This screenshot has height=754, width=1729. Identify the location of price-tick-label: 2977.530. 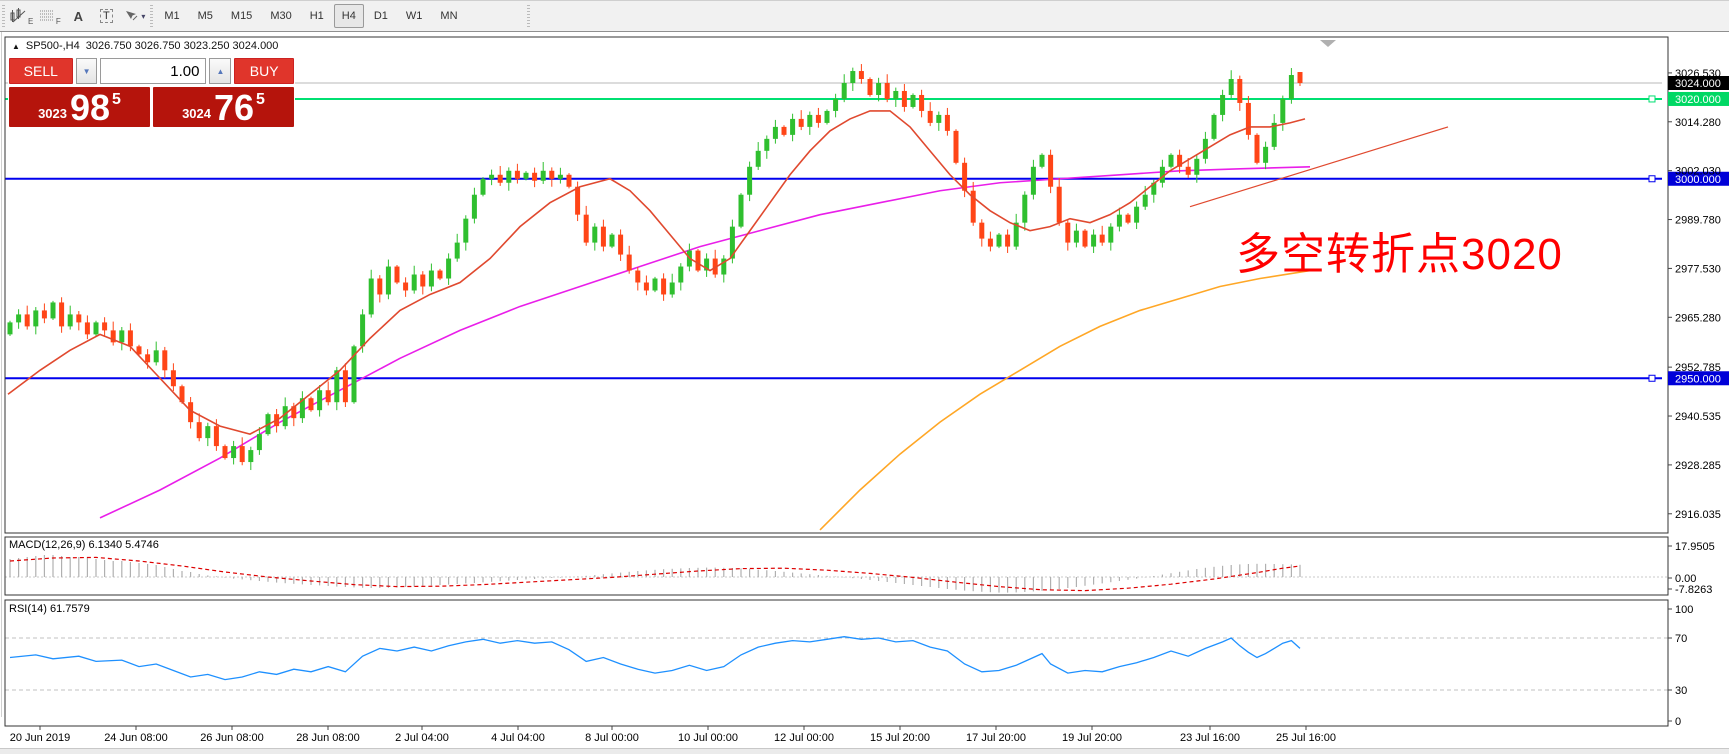
(1698, 269).